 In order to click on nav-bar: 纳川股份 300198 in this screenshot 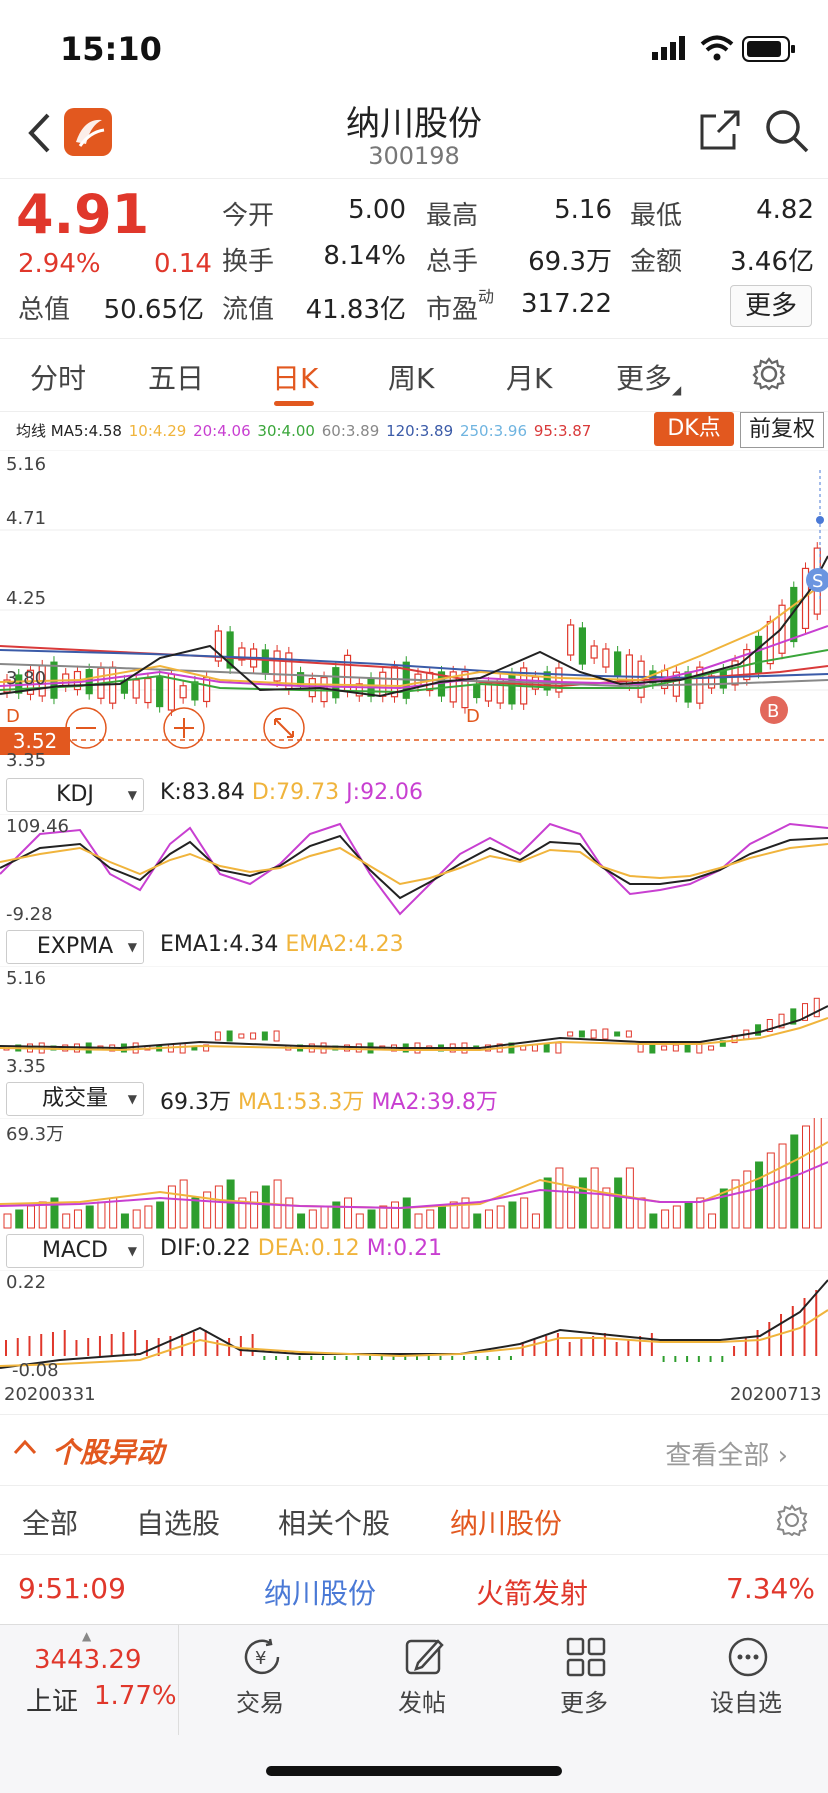, I will do `click(414, 133)`.